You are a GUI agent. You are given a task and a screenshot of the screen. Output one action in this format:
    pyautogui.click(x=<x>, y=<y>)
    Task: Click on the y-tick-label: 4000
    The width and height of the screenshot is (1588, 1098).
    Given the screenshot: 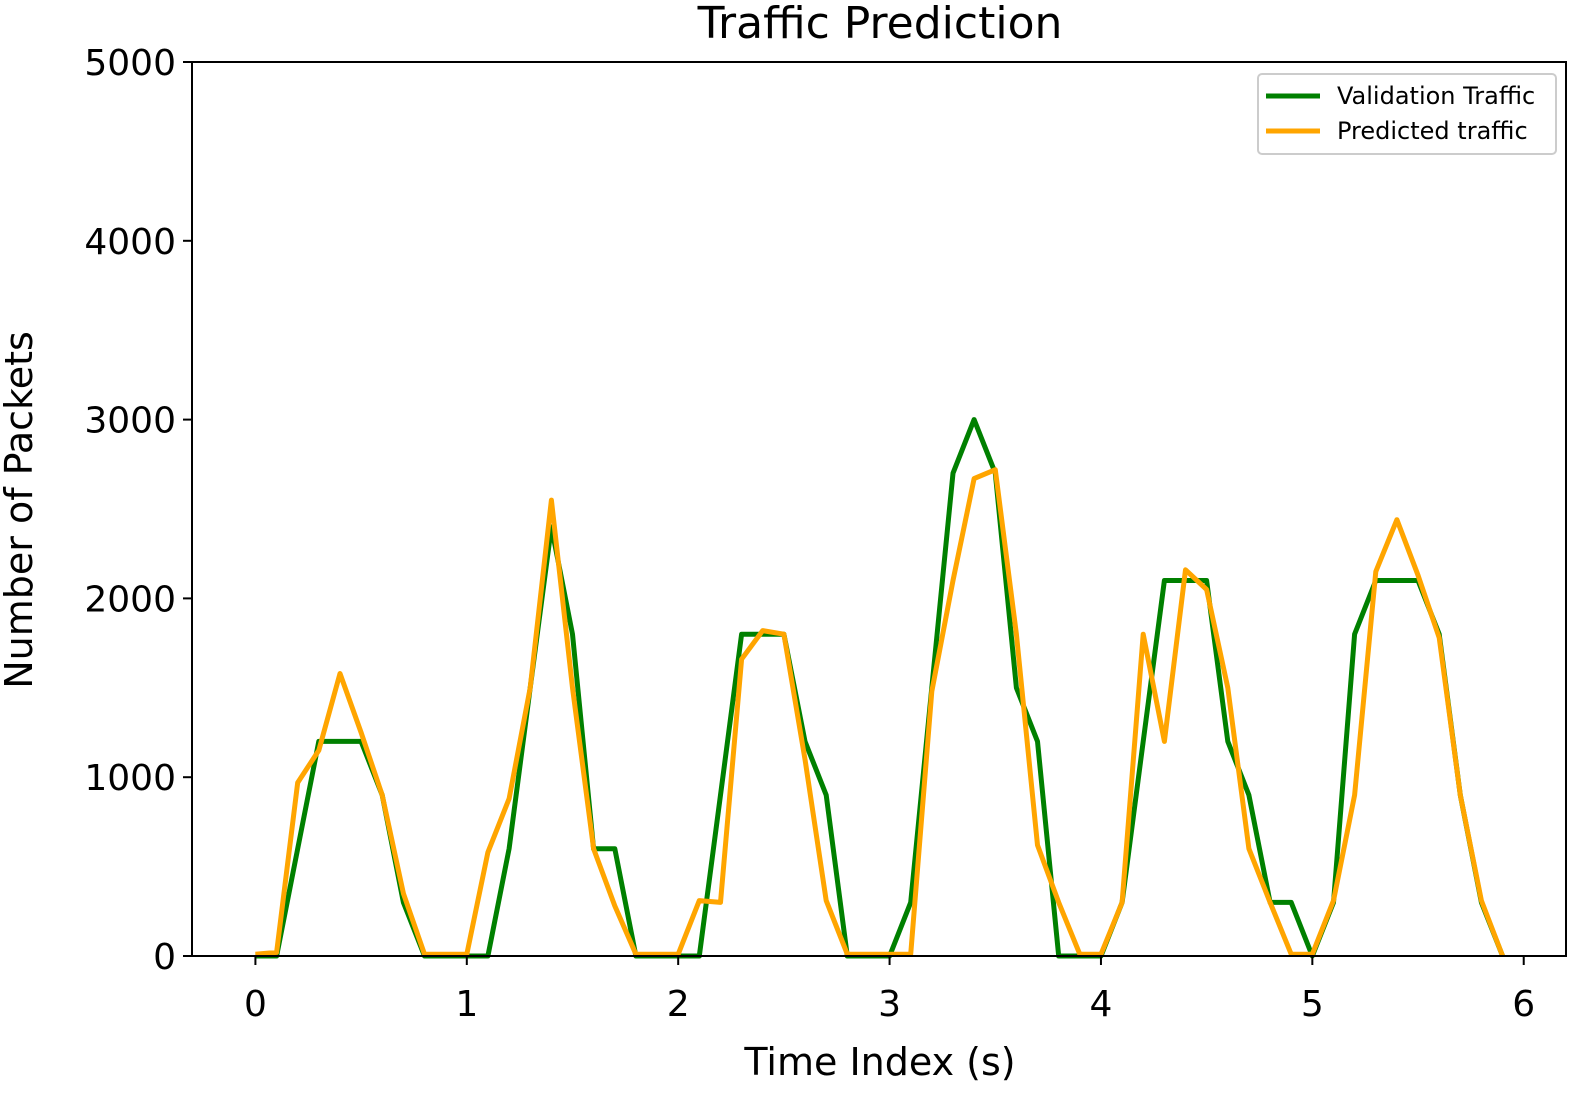 What is the action you would take?
    pyautogui.click(x=130, y=242)
    